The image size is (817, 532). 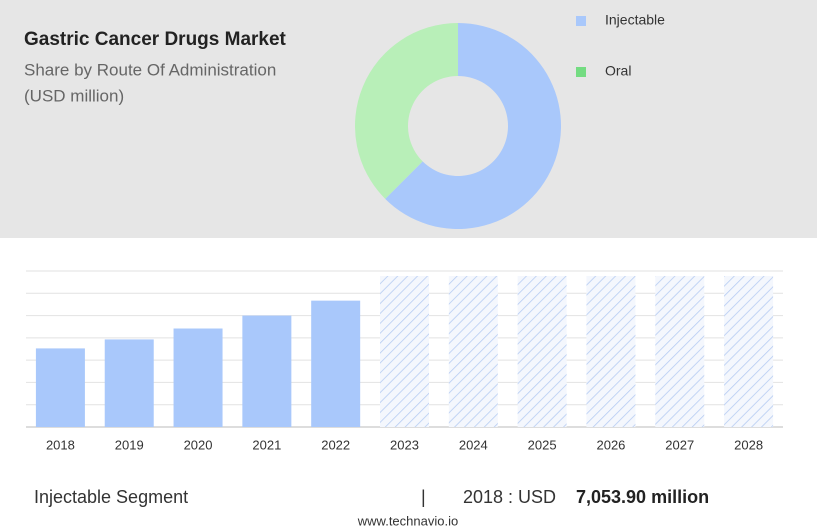 I want to click on x-tick-label: 2018, so click(x=60, y=444).